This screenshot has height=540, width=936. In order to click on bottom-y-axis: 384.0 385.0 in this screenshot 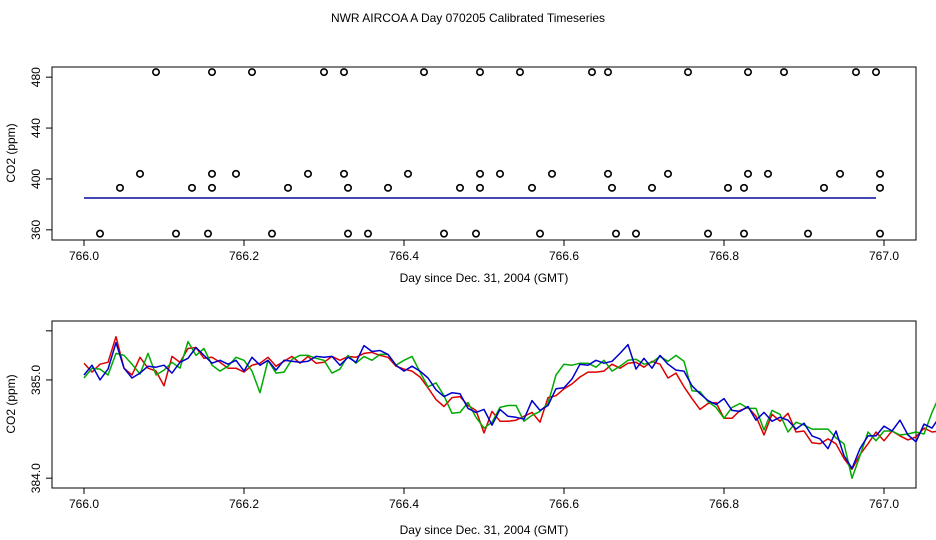, I will do `click(40, 411)`.